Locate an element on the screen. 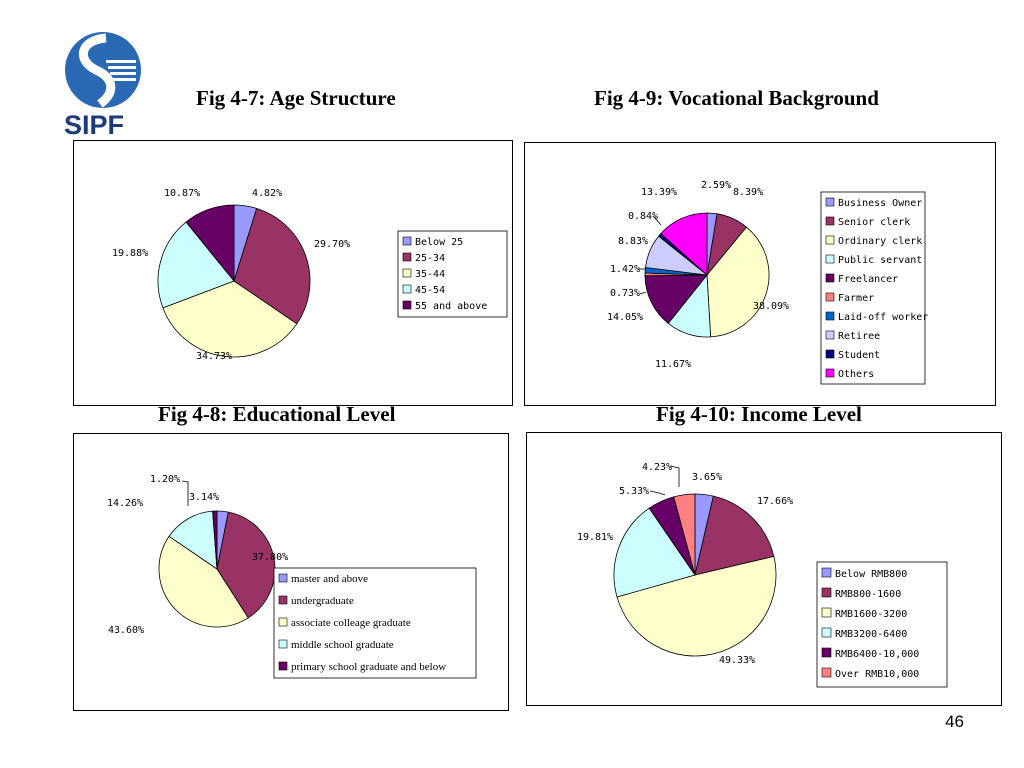 This screenshot has height=768, width=1024. fig49-data-label-public-servant: 11.67% is located at coordinates (673, 364).